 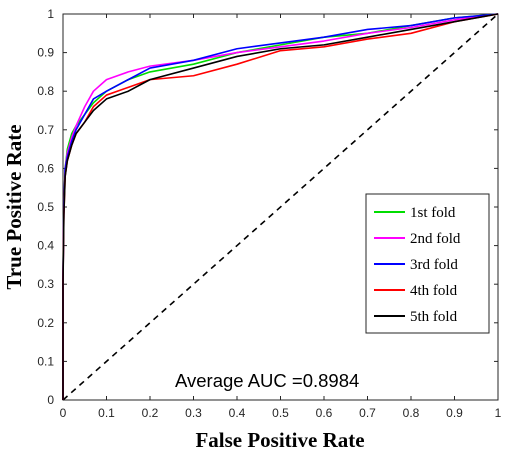 What do you see at coordinates (434, 265) in the screenshot?
I see `legend-label: 3rd fold` at bounding box center [434, 265].